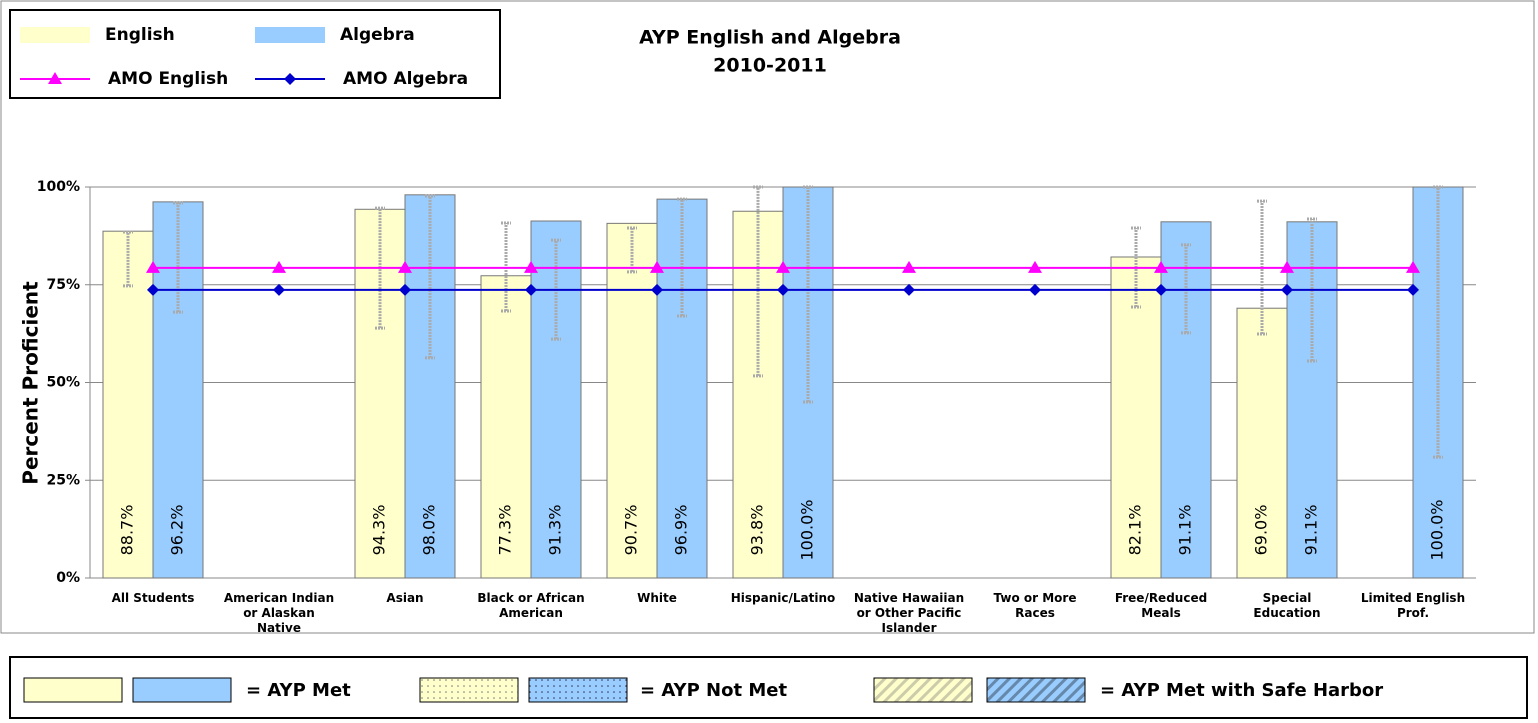  Describe the element at coordinates (1035, 605) in the screenshot. I see `x-tick-label: Two or More Races` at that location.